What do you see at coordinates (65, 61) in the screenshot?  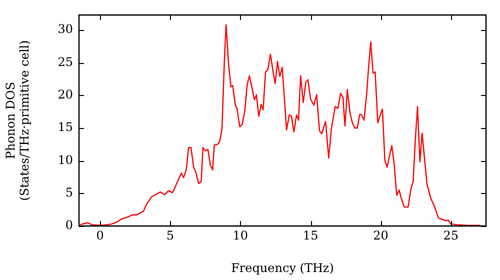 I see `y-tick-label: 25` at bounding box center [65, 61].